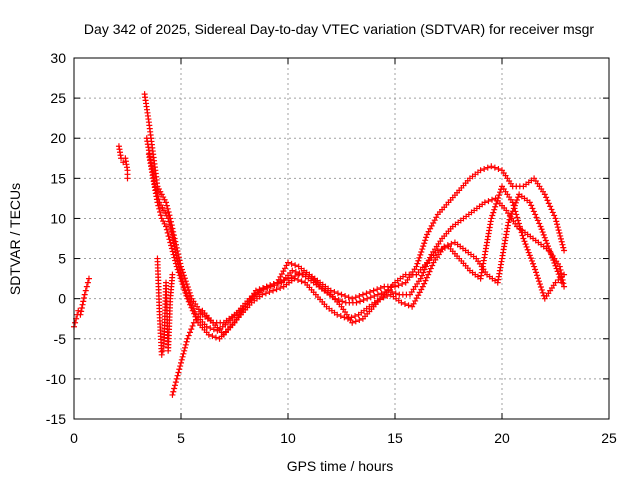 The width and height of the screenshot is (640, 480). I want to click on y-tick-label: 20, so click(58, 138).